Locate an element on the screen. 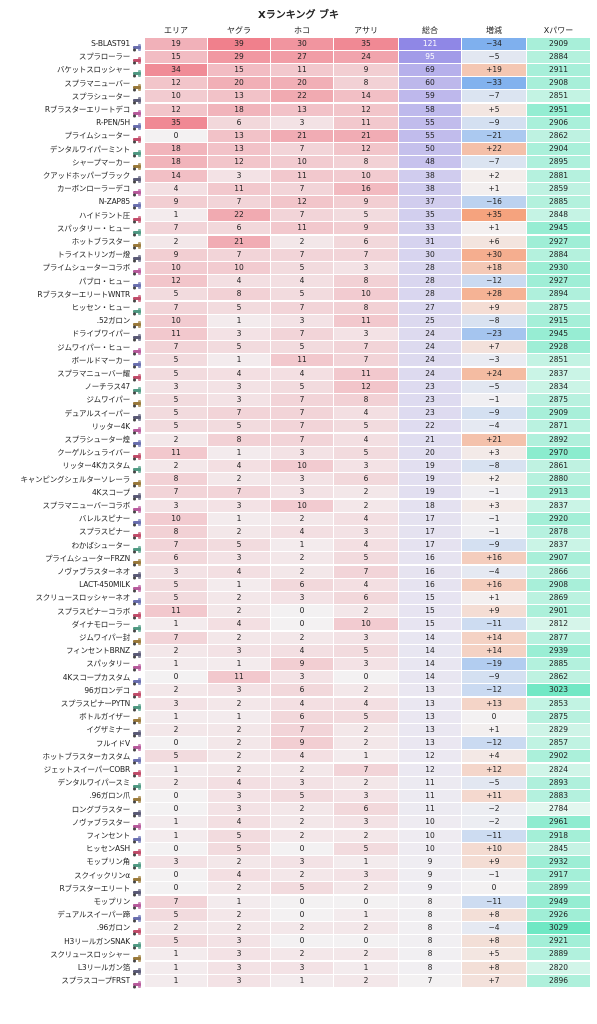 The width and height of the screenshot is (597, 1024). delta-cell: +18 is located at coordinates (494, 267).